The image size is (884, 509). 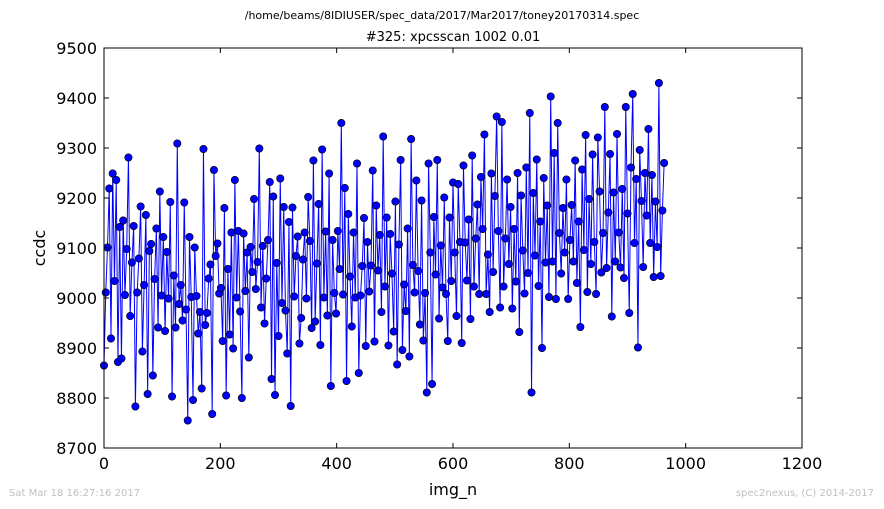 I want to click on y-tick-label: 9400, so click(x=76, y=98).